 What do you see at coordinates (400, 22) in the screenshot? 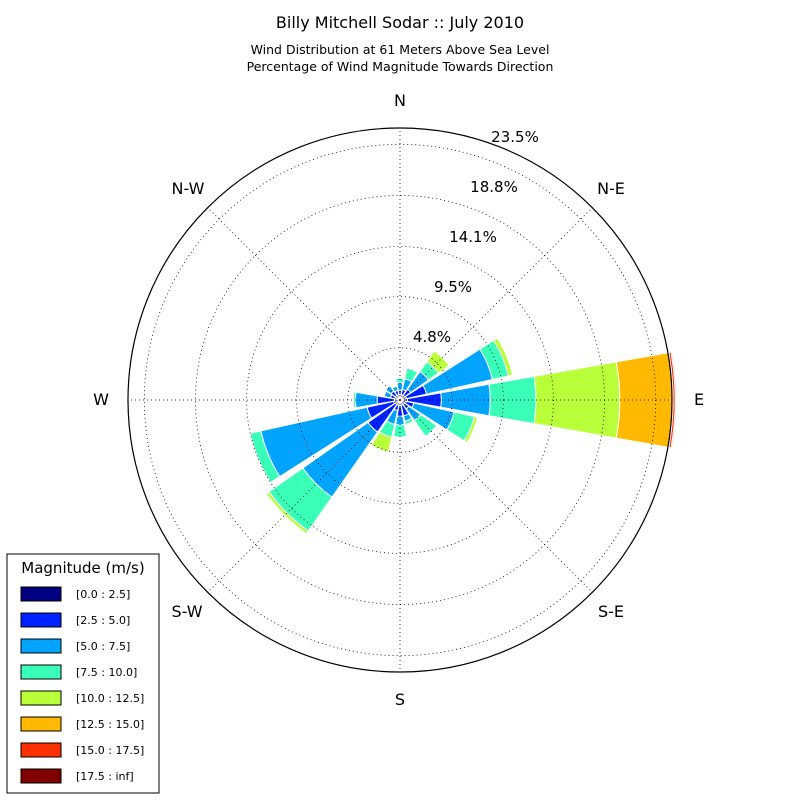
I see `chart-title: Billy Mitchell Sodar :: July 2010` at bounding box center [400, 22].